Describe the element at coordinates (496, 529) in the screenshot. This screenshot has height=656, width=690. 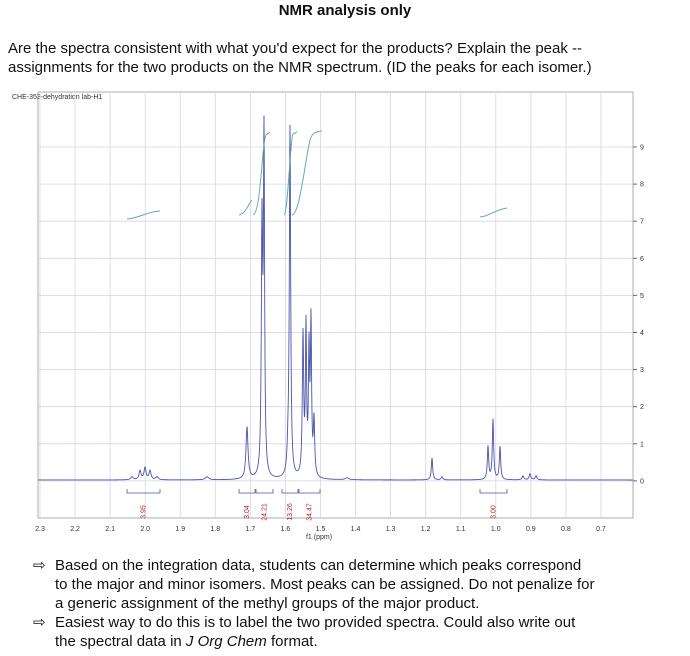
I see `x-tick-label: 1.0` at that location.